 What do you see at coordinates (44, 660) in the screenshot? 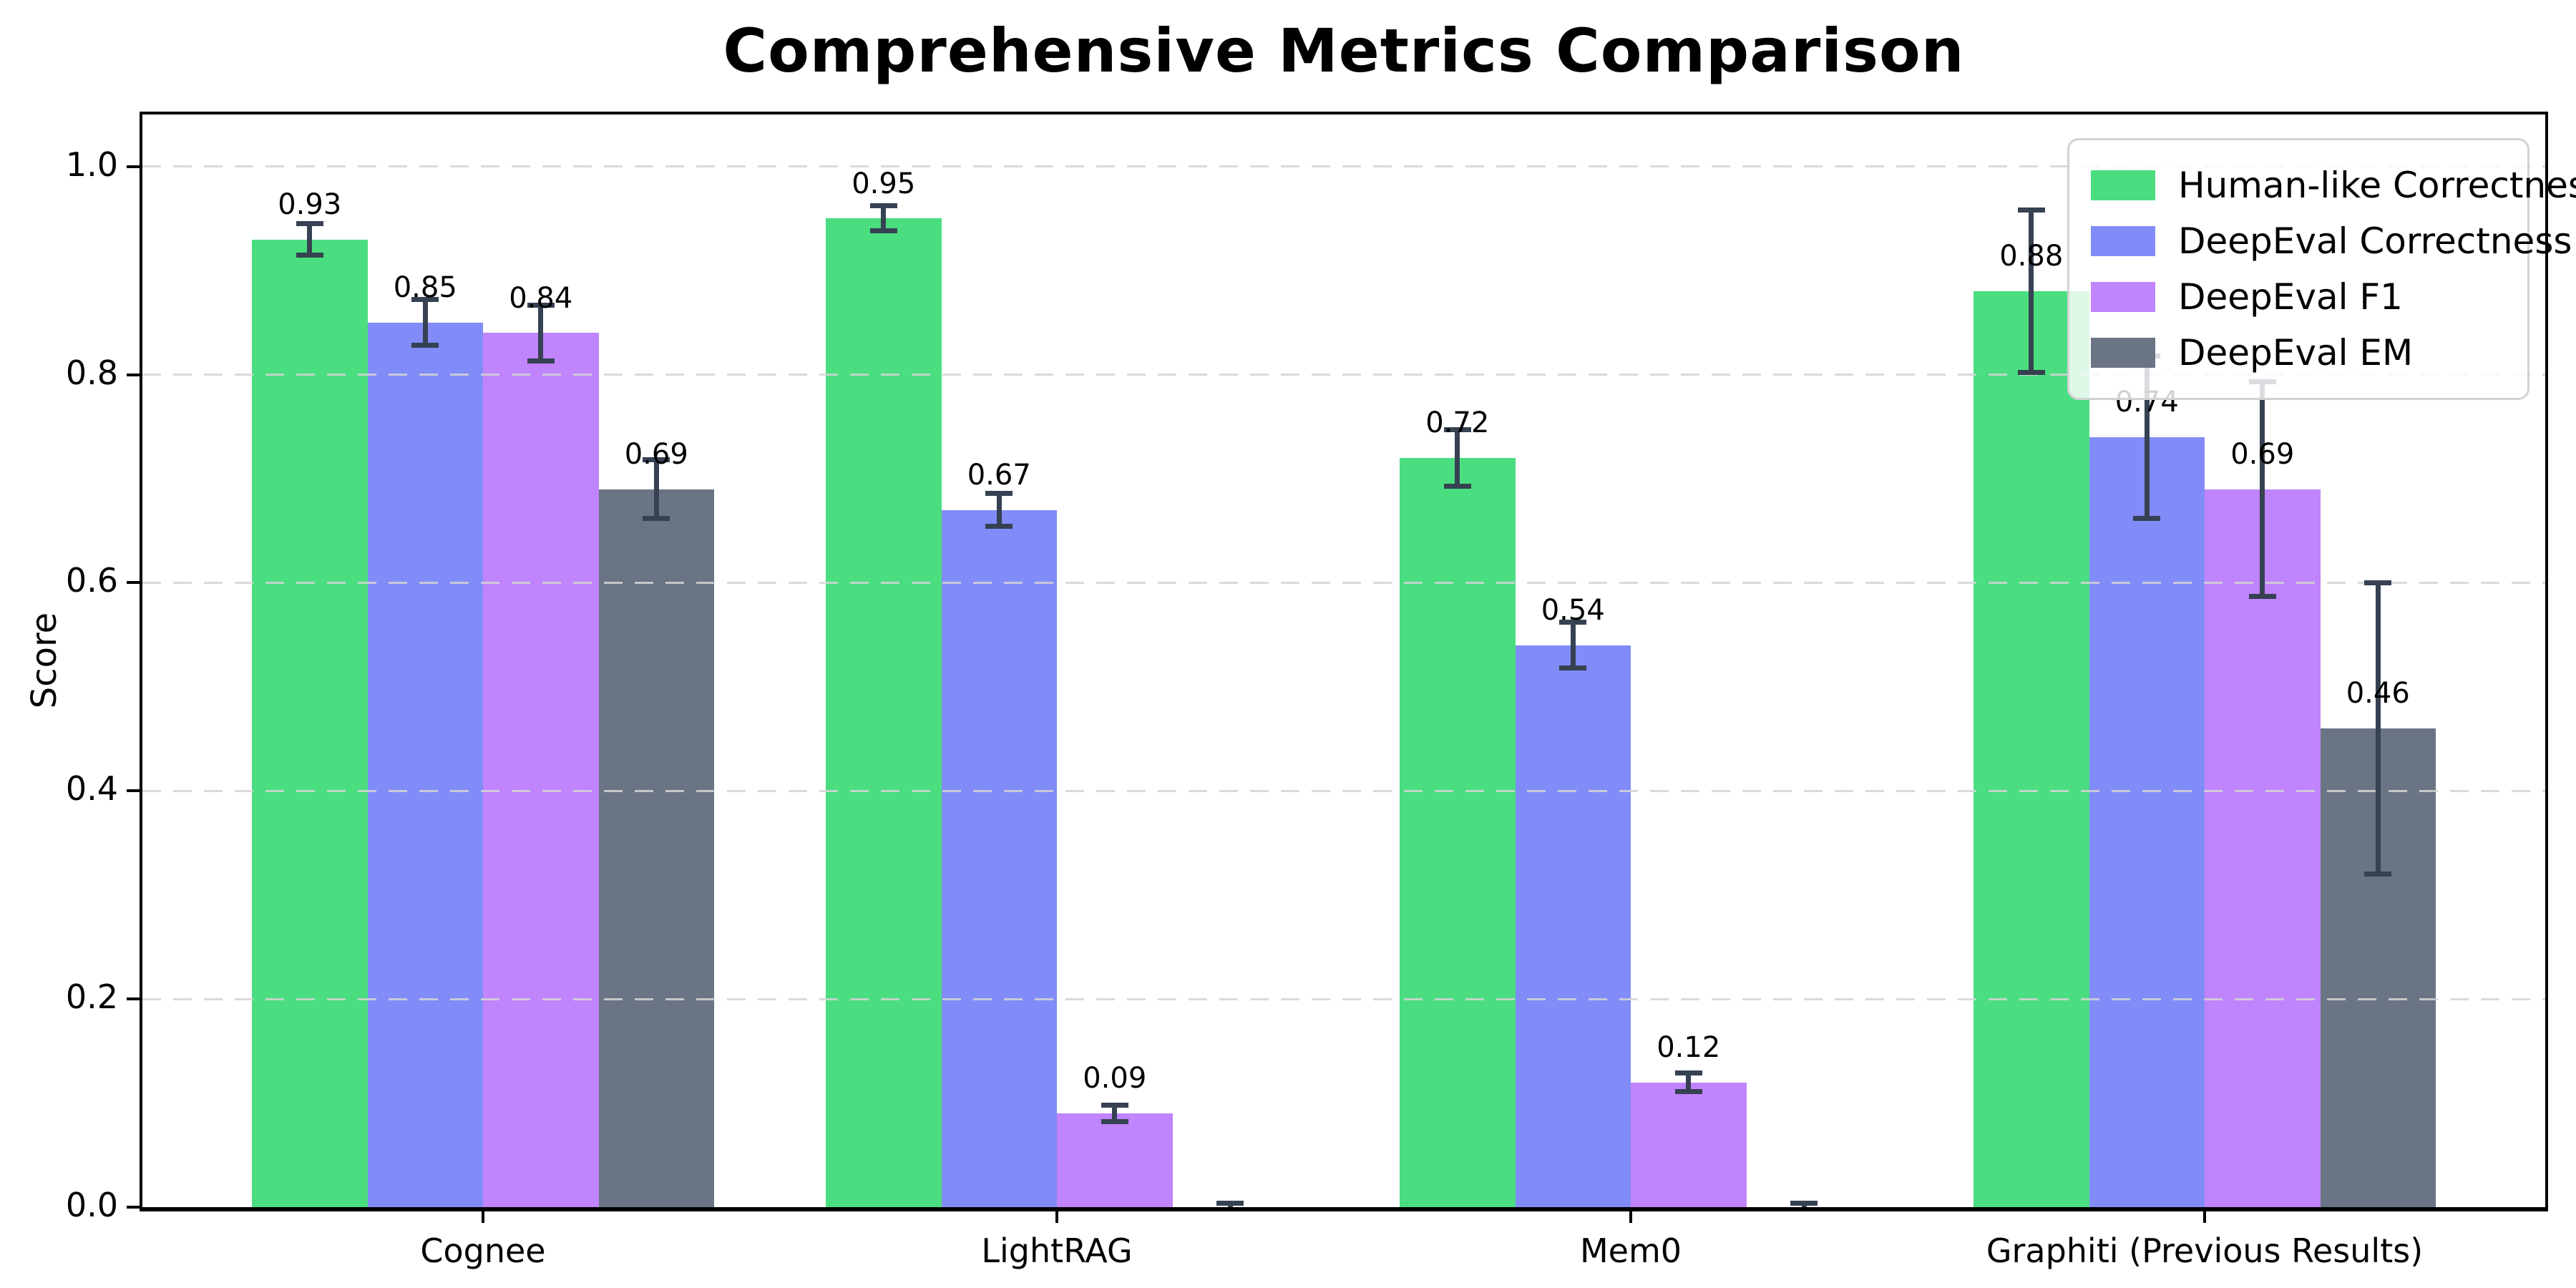
I see `y-axis-label: Score` at bounding box center [44, 660].